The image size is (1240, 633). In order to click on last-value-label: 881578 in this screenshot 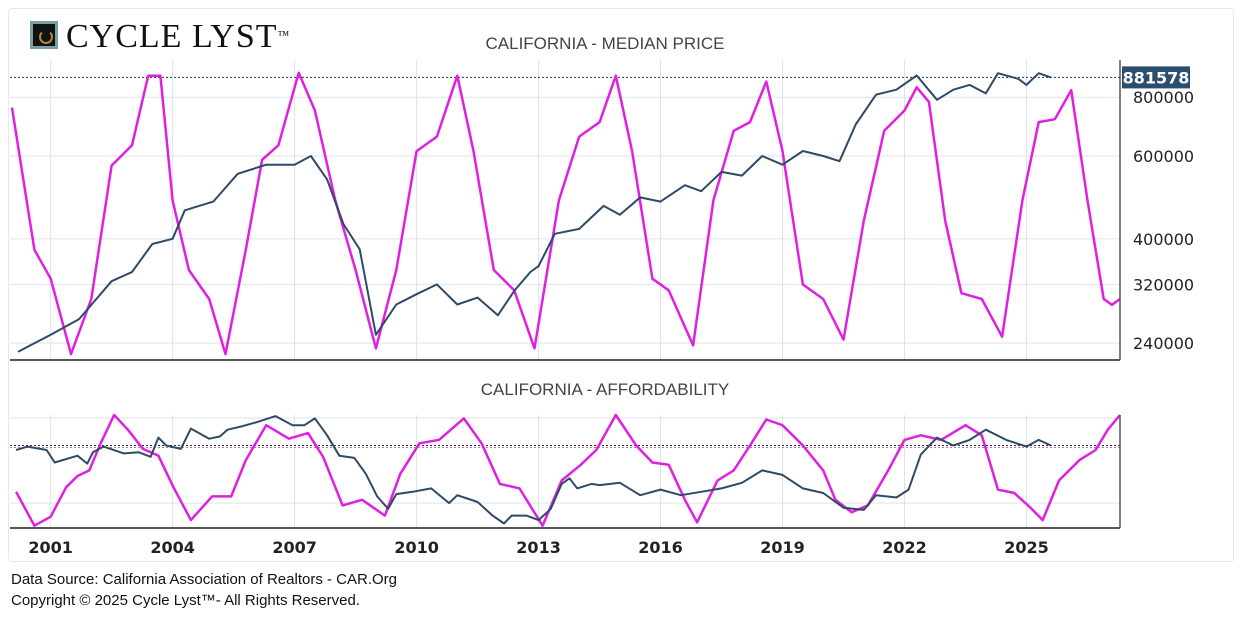, I will do `click(1156, 77)`.